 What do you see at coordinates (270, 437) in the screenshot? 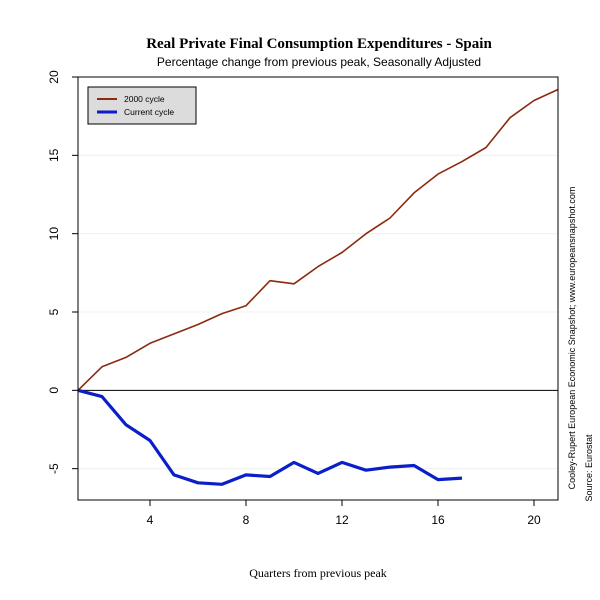
I see `series-line-current-cycle` at bounding box center [270, 437].